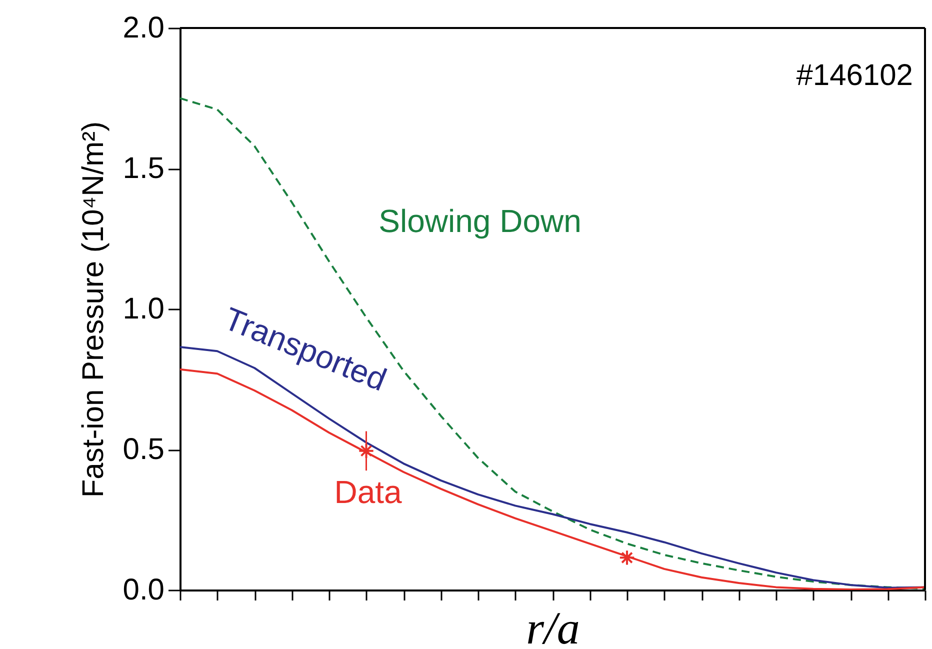 The width and height of the screenshot is (932, 649). Describe the element at coordinates (553, 625) in the screenshot. I see `x-axis-title: r/a` at that location.